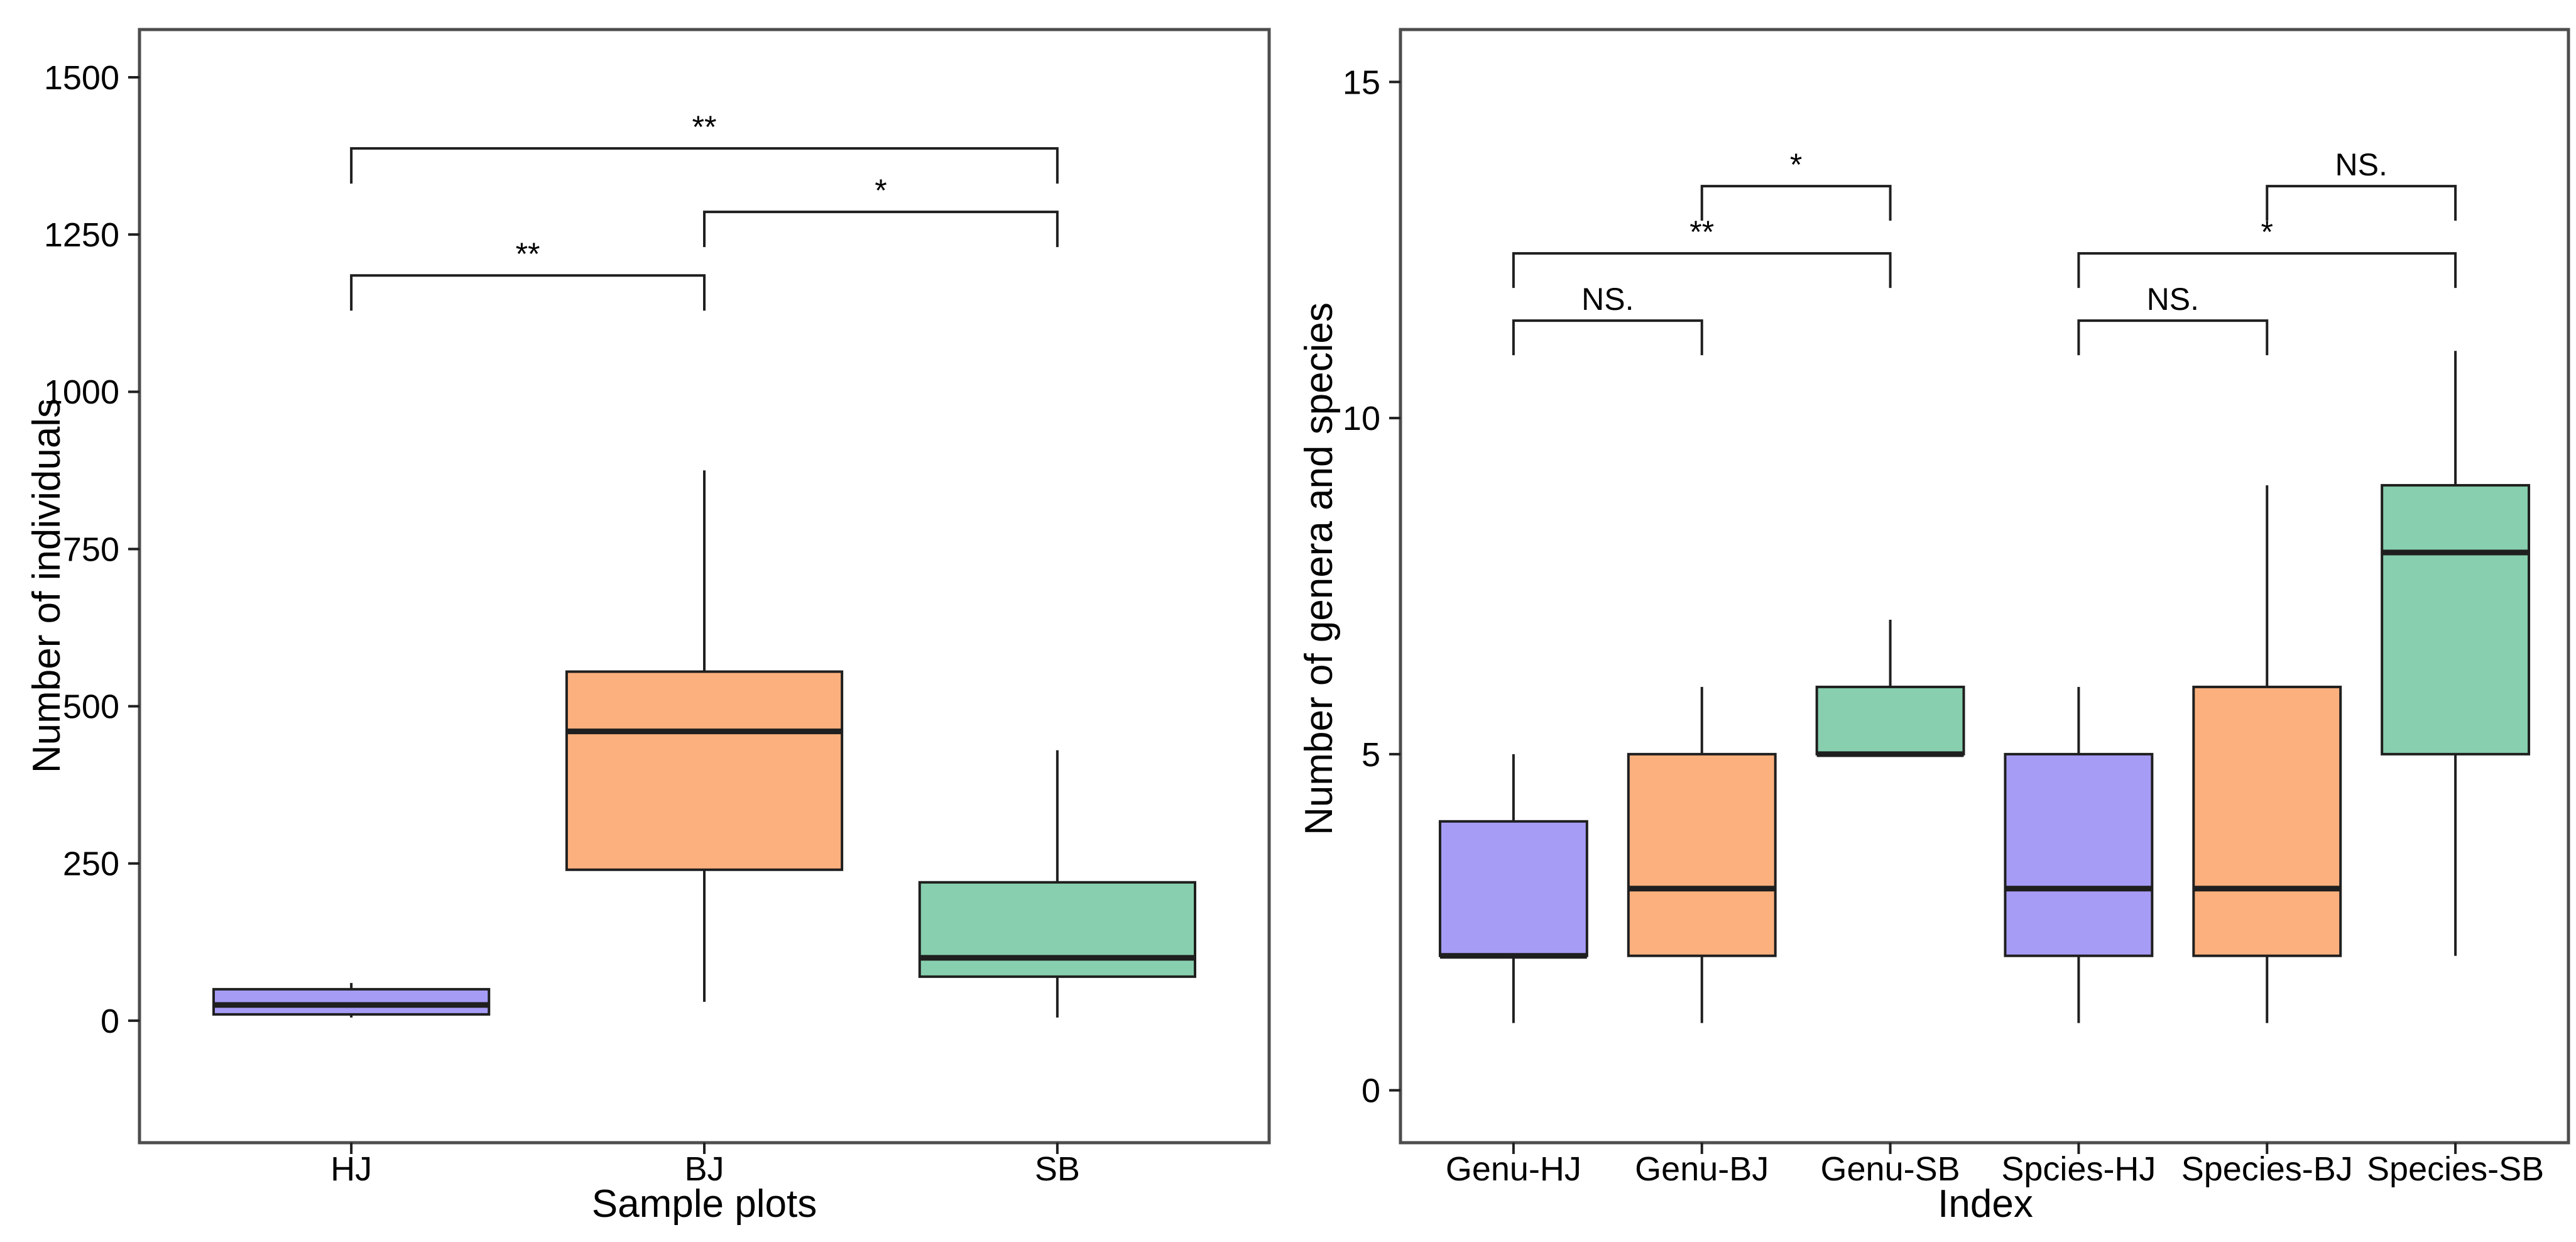 The image size is (2576, 1242). What do you see at coordinates (2267, 821) in the screenshot?
I see `right-box-Species-BJ` at bounding box center [2267, 821].